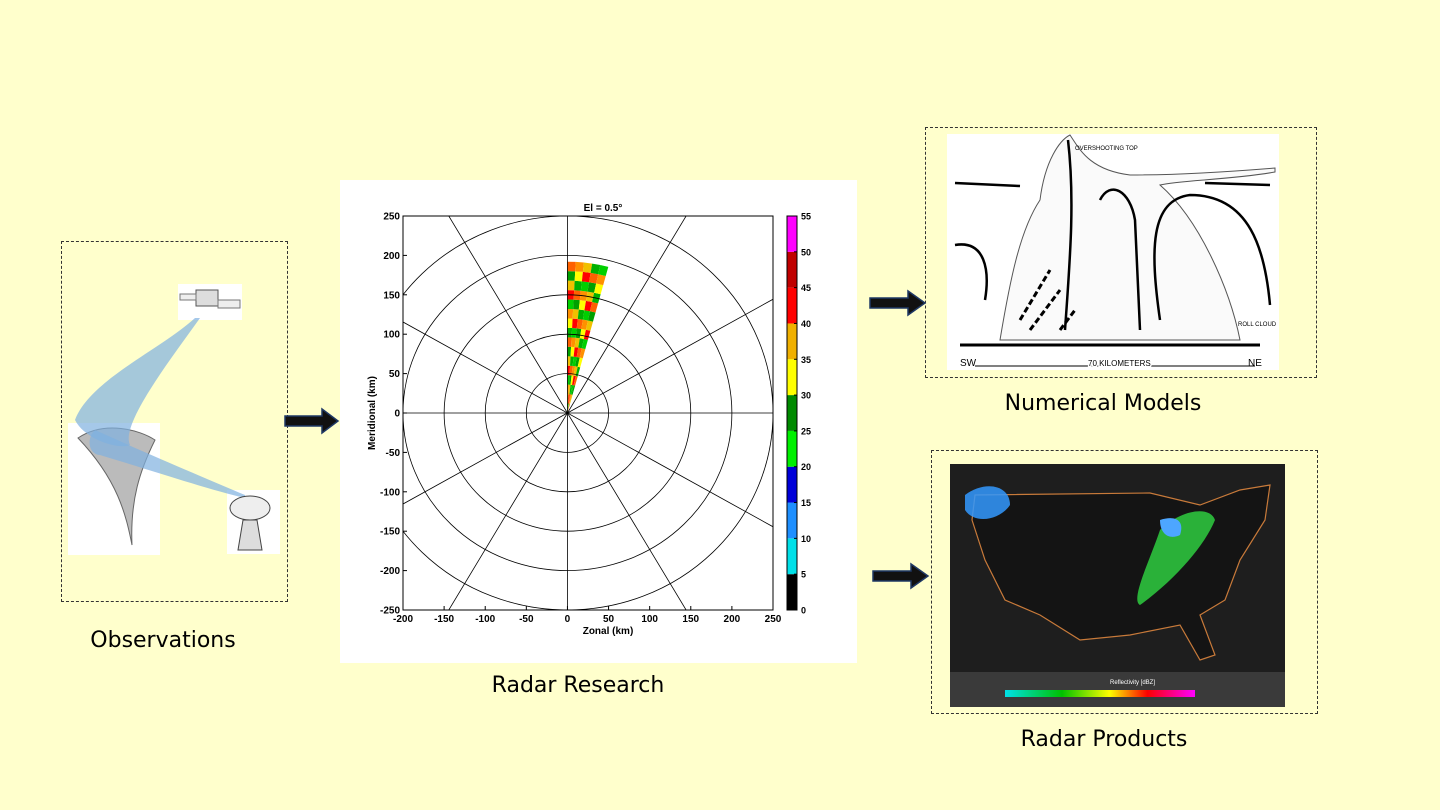 The width and height of the screenshot is (1440, 810). What do you see at coordinates (968, 363) in the screenshot?
I see `storm-label: SW` at bounding box center [968, 363].